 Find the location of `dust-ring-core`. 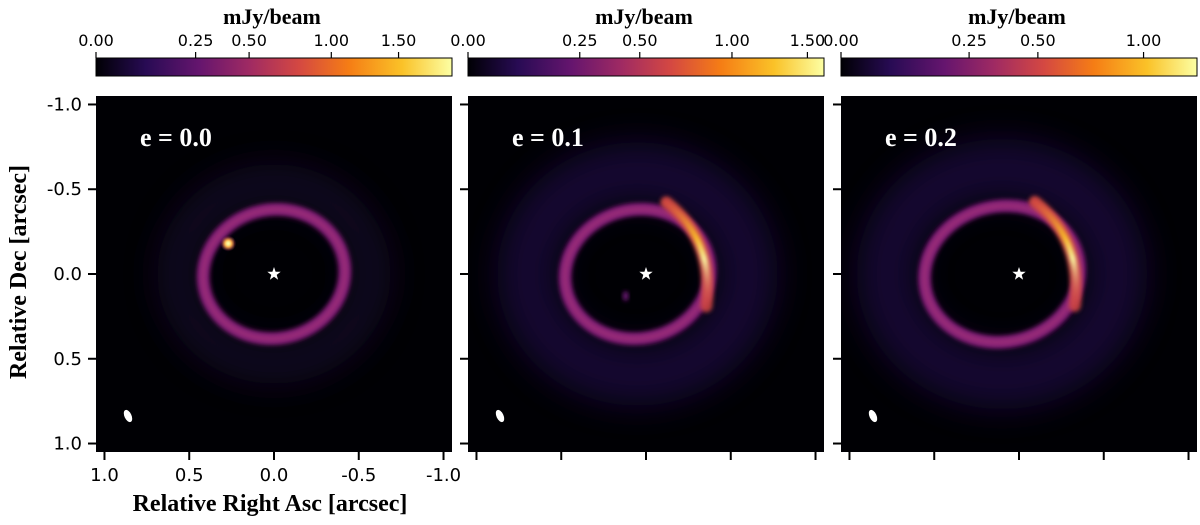

dust-ring-core is located at coordinates (274, 274).